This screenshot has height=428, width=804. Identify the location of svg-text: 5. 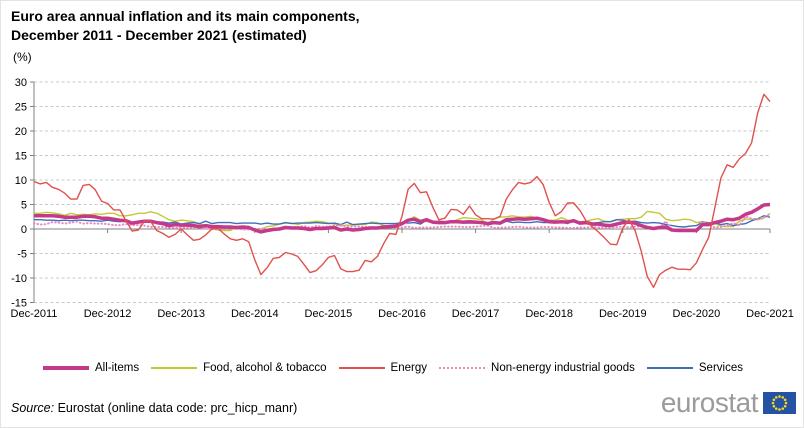
(24, 206).